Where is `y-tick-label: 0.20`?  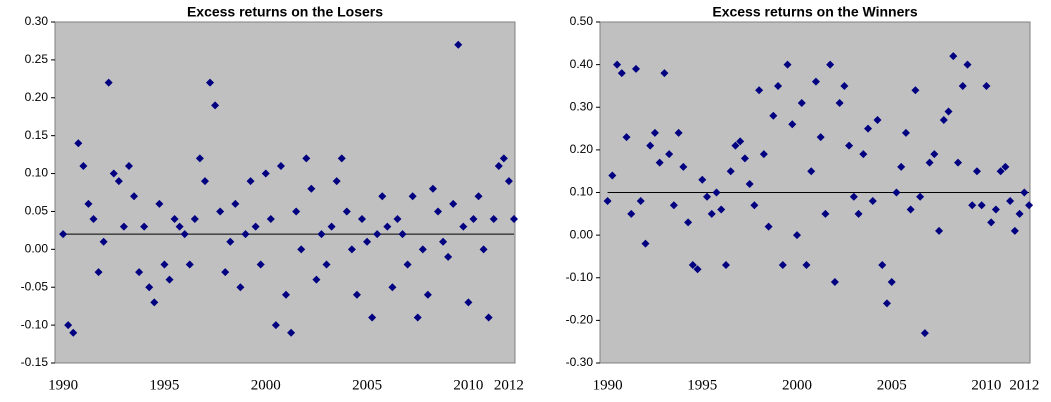
y-tick-label: 0.20 is located at coordinates (582, 149).